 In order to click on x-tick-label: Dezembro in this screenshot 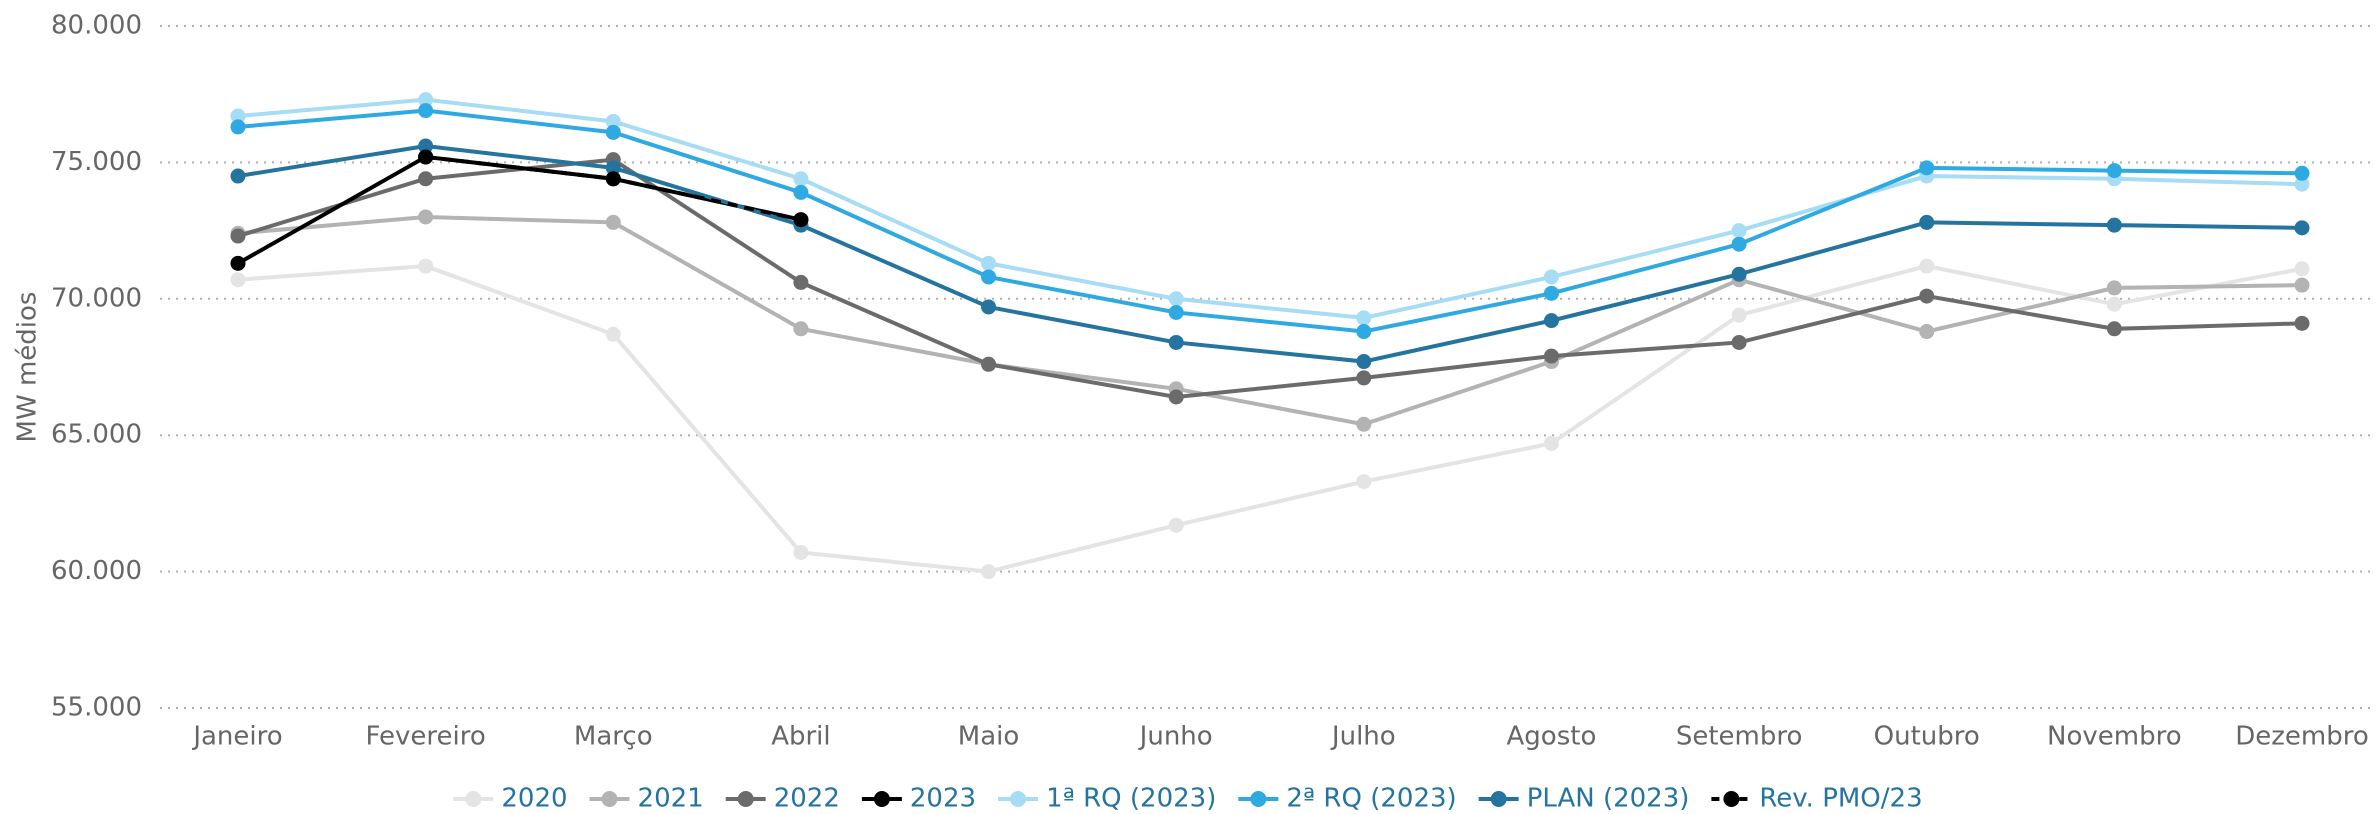, I will do `click(2302, 737)`.